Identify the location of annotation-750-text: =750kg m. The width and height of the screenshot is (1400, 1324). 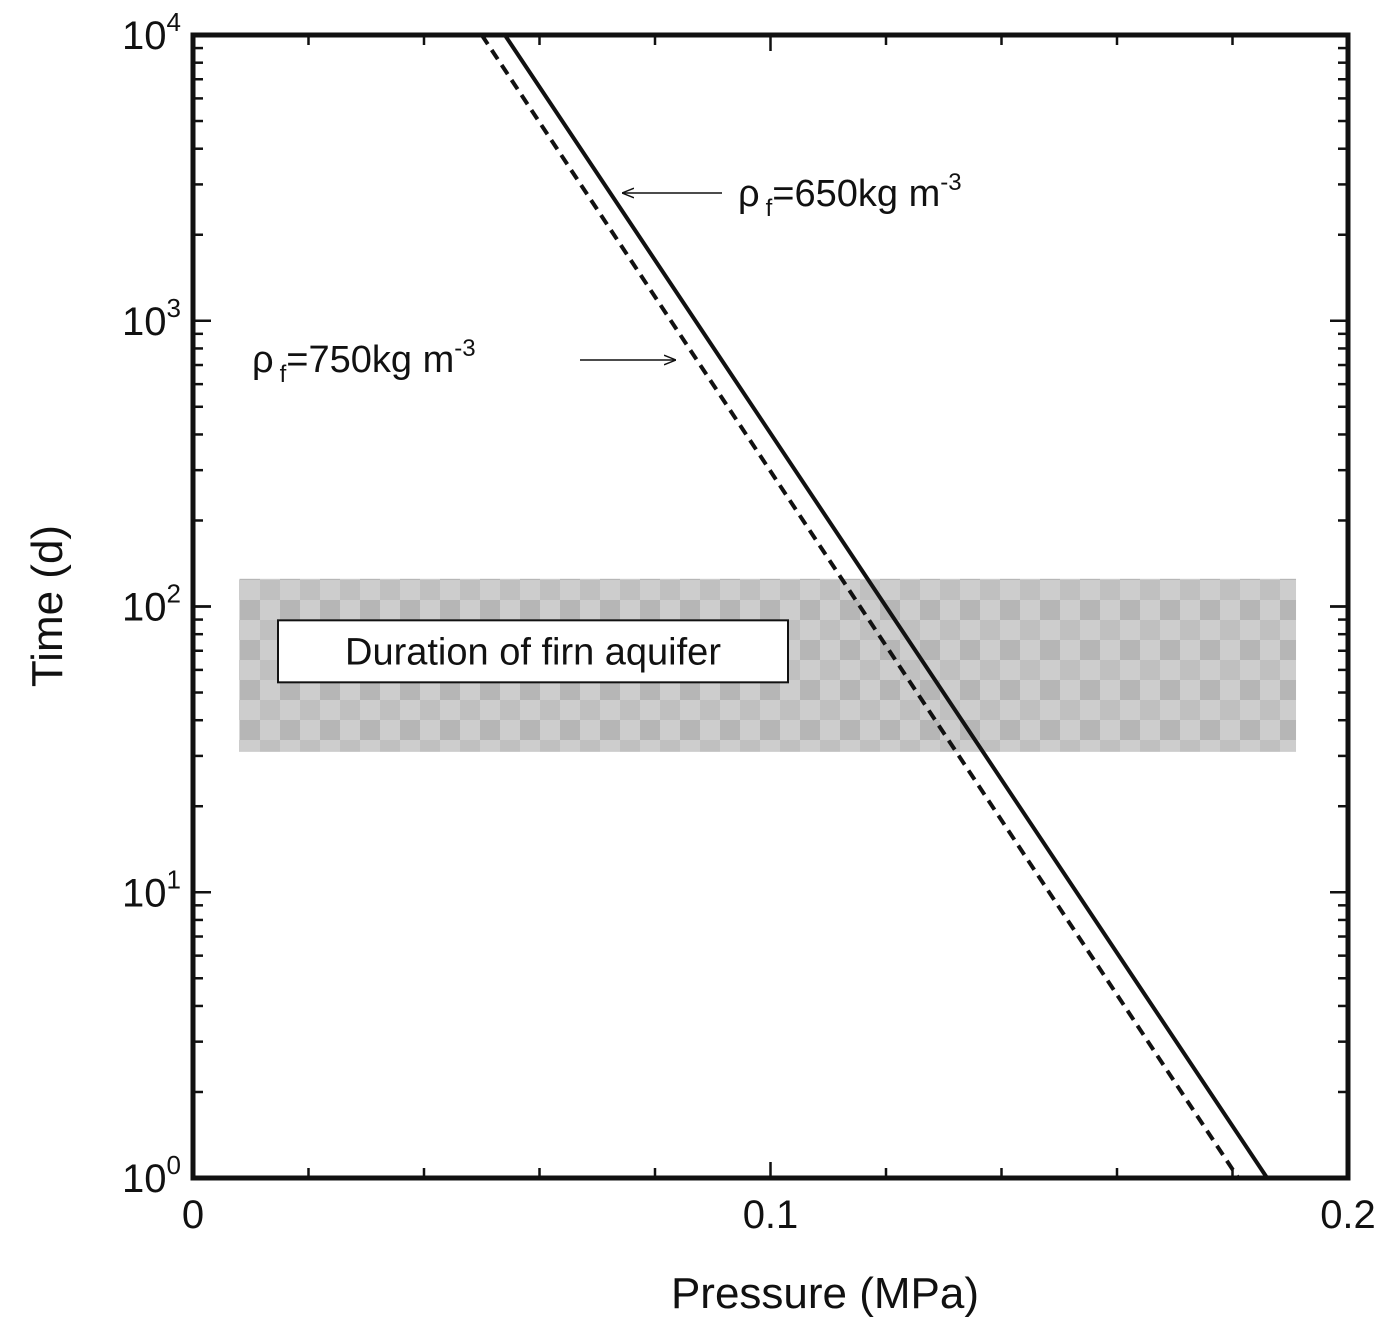
(370, 360).